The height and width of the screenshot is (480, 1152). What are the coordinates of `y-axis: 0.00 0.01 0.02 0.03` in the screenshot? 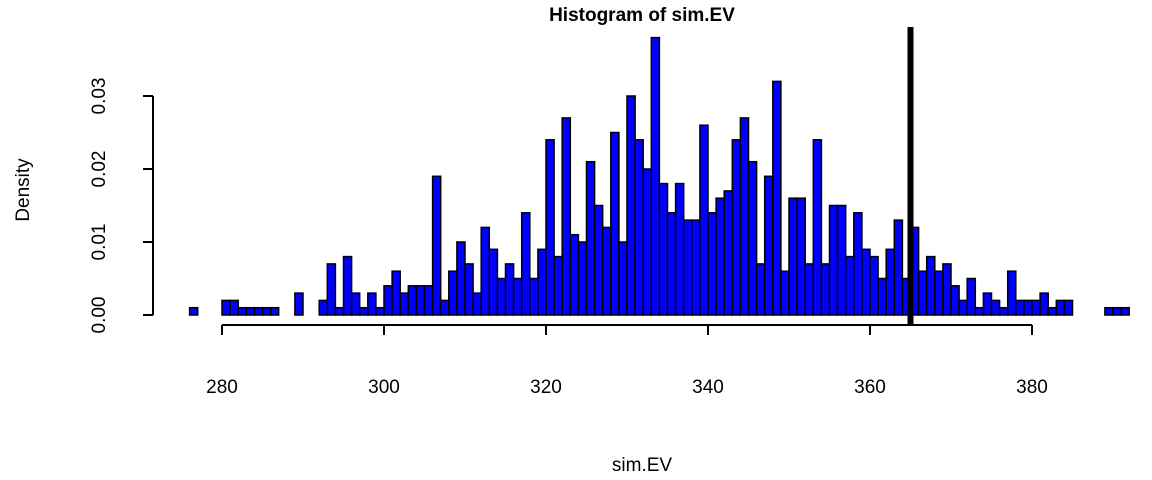 It's located at (121, 206).